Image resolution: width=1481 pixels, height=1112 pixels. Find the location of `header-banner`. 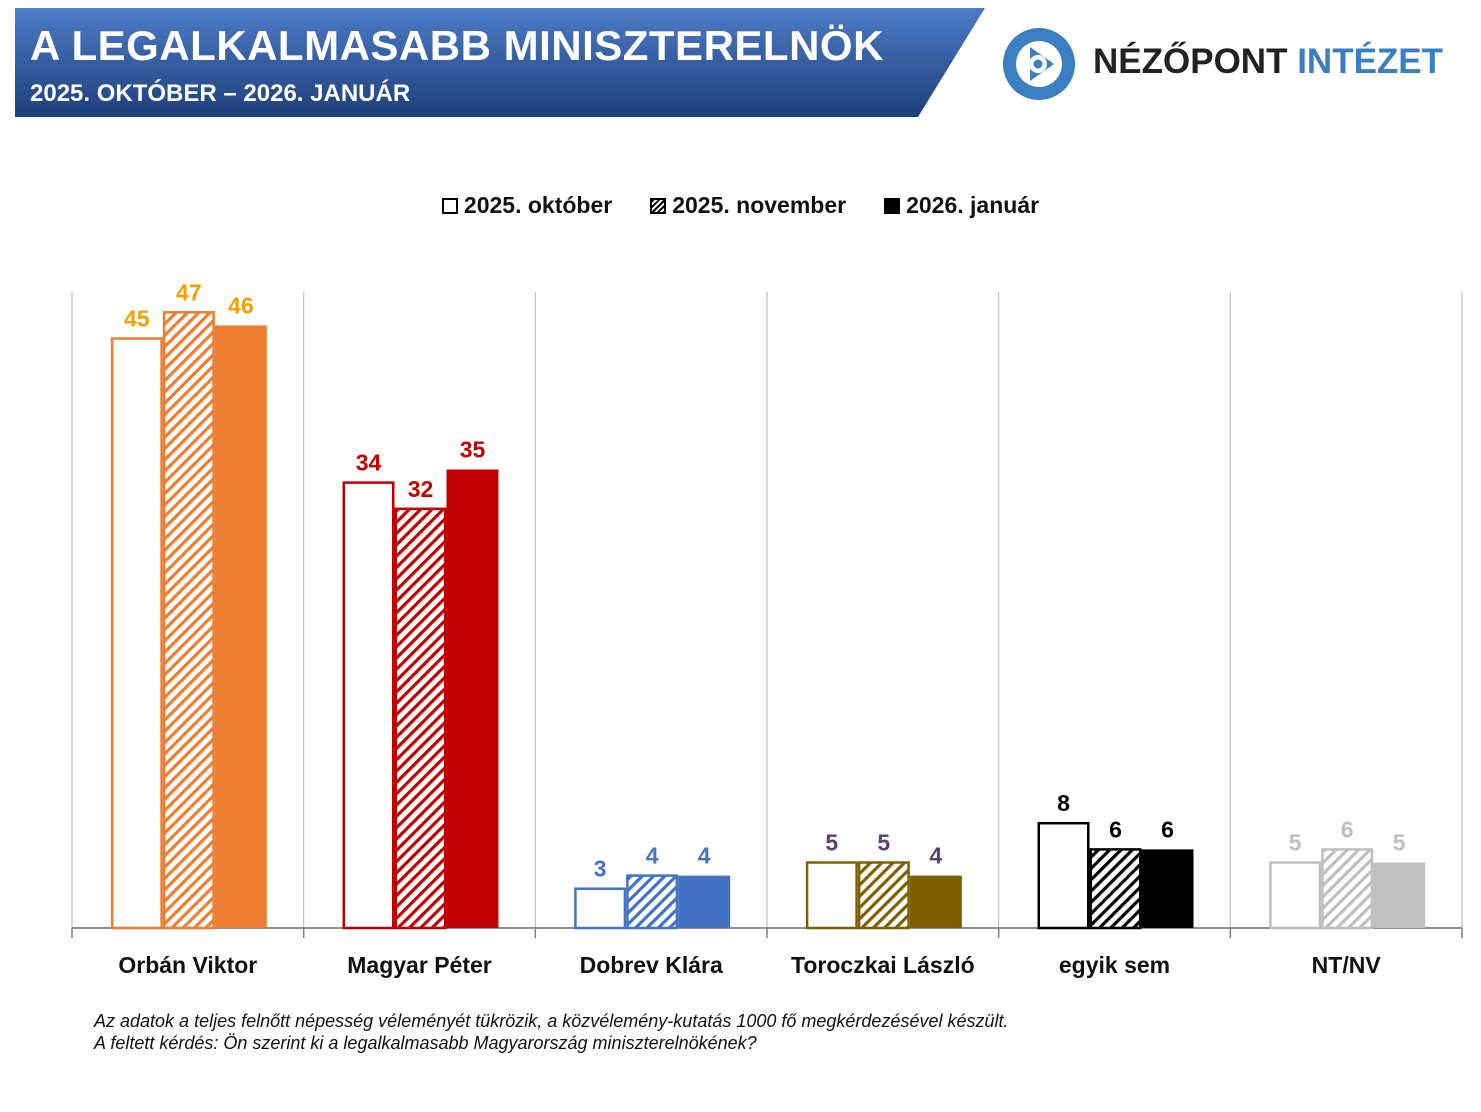

header-banner is located at coordinates (500, 62).